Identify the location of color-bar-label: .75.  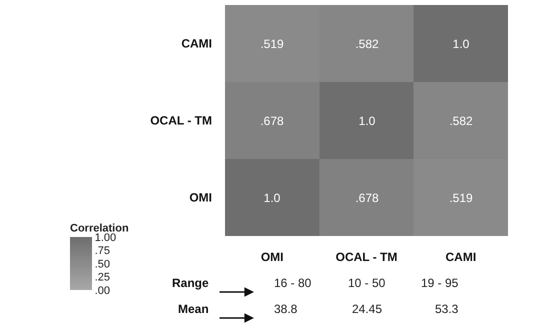
(102, 251).